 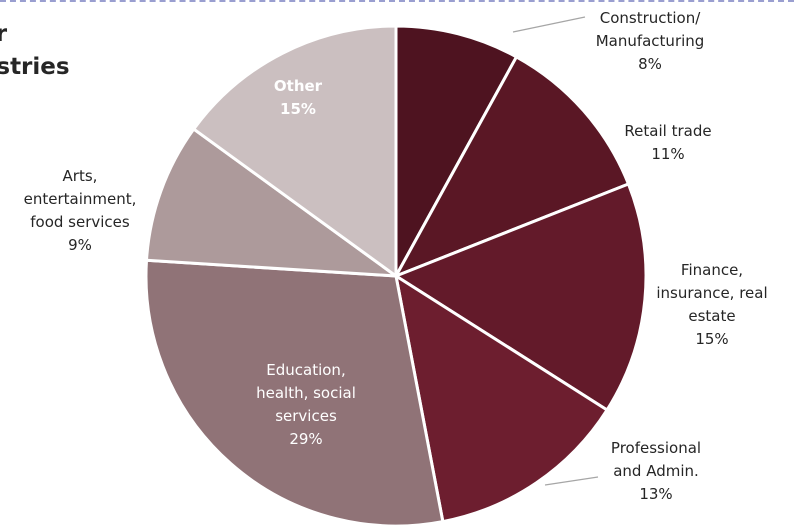 What do you see at coordinates (667, 154) in the screenshot?
I see `slice-value-label: 11%` at bounding box center [667, 154].